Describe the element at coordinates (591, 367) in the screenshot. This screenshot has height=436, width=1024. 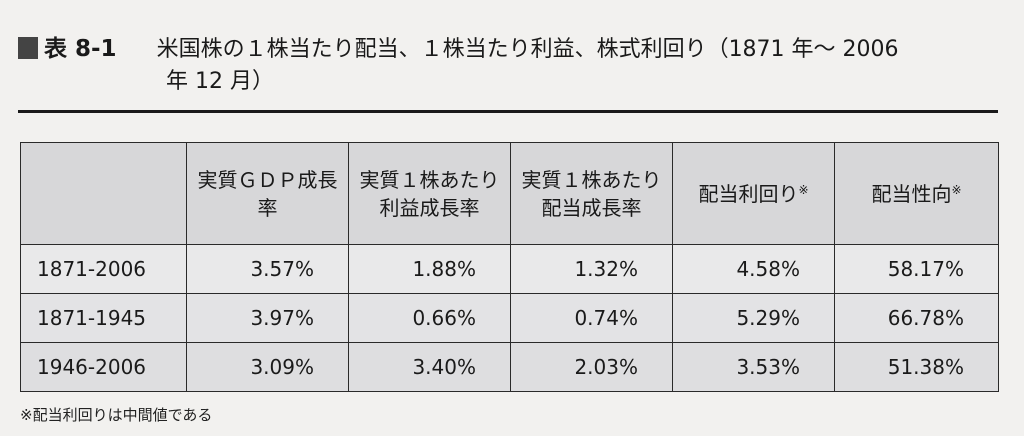
I see `table-cell: 2.03%` at that location.